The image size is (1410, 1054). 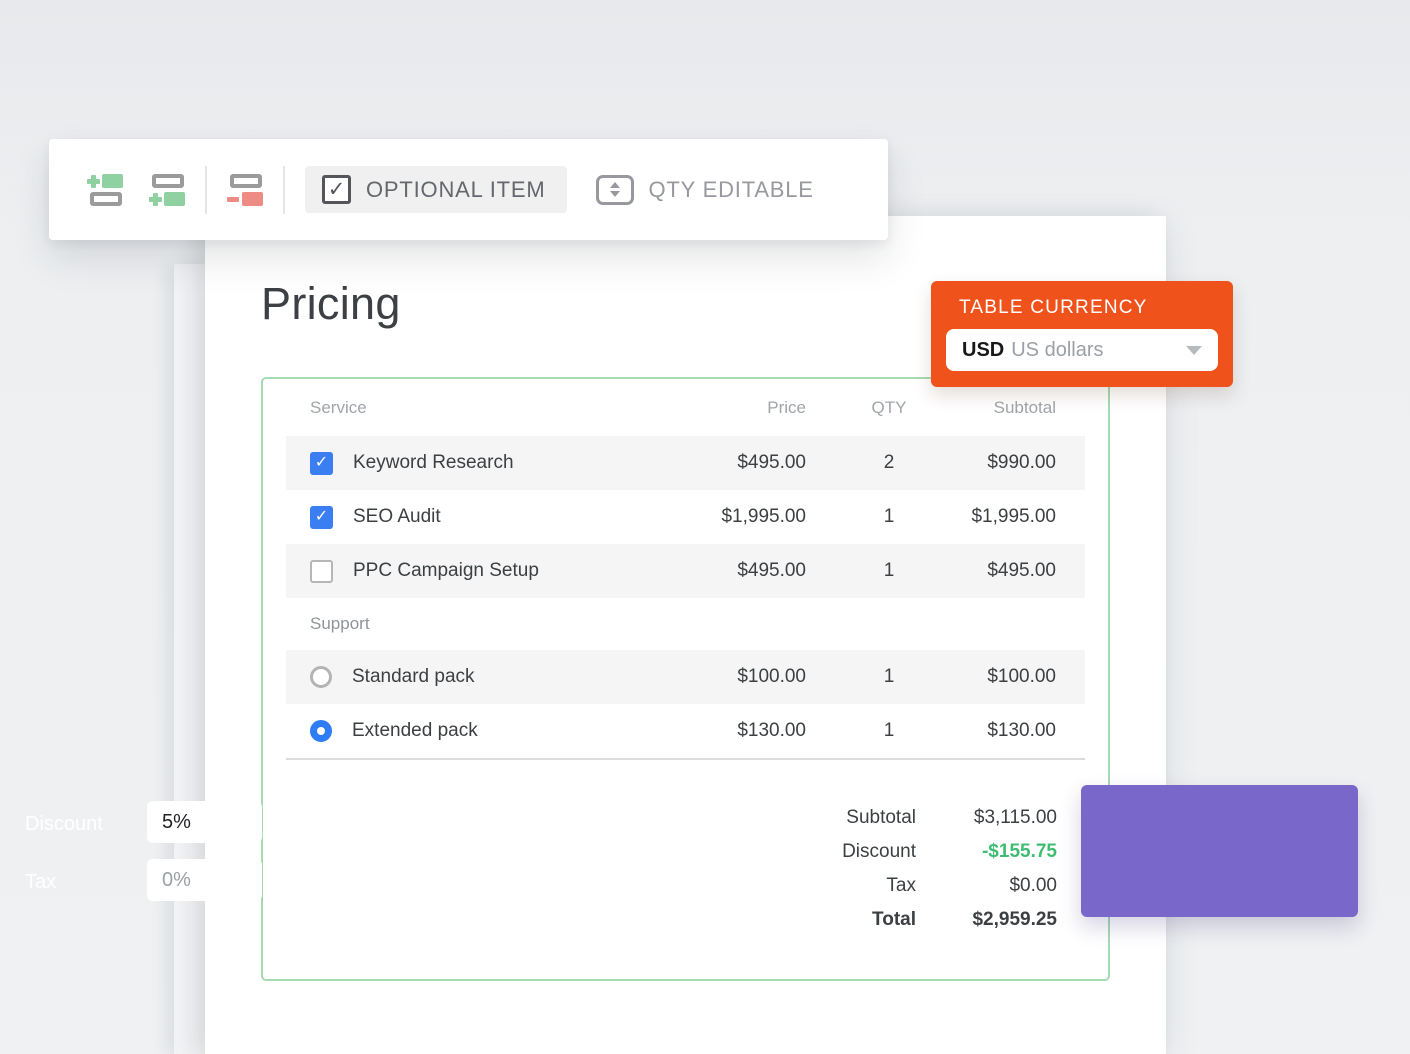 What do you see at coordinates (1021, 676) in the screenshot?
I see `subtotal-cell: $100.00` at bounding box center [1021, 676].